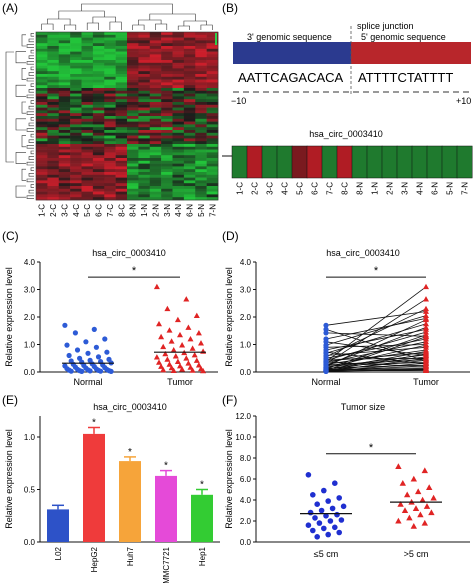  Describe the element at coordinates (291, 77) in the screenshot. I see `sequence-left: AATTCAGACACA` at that location.